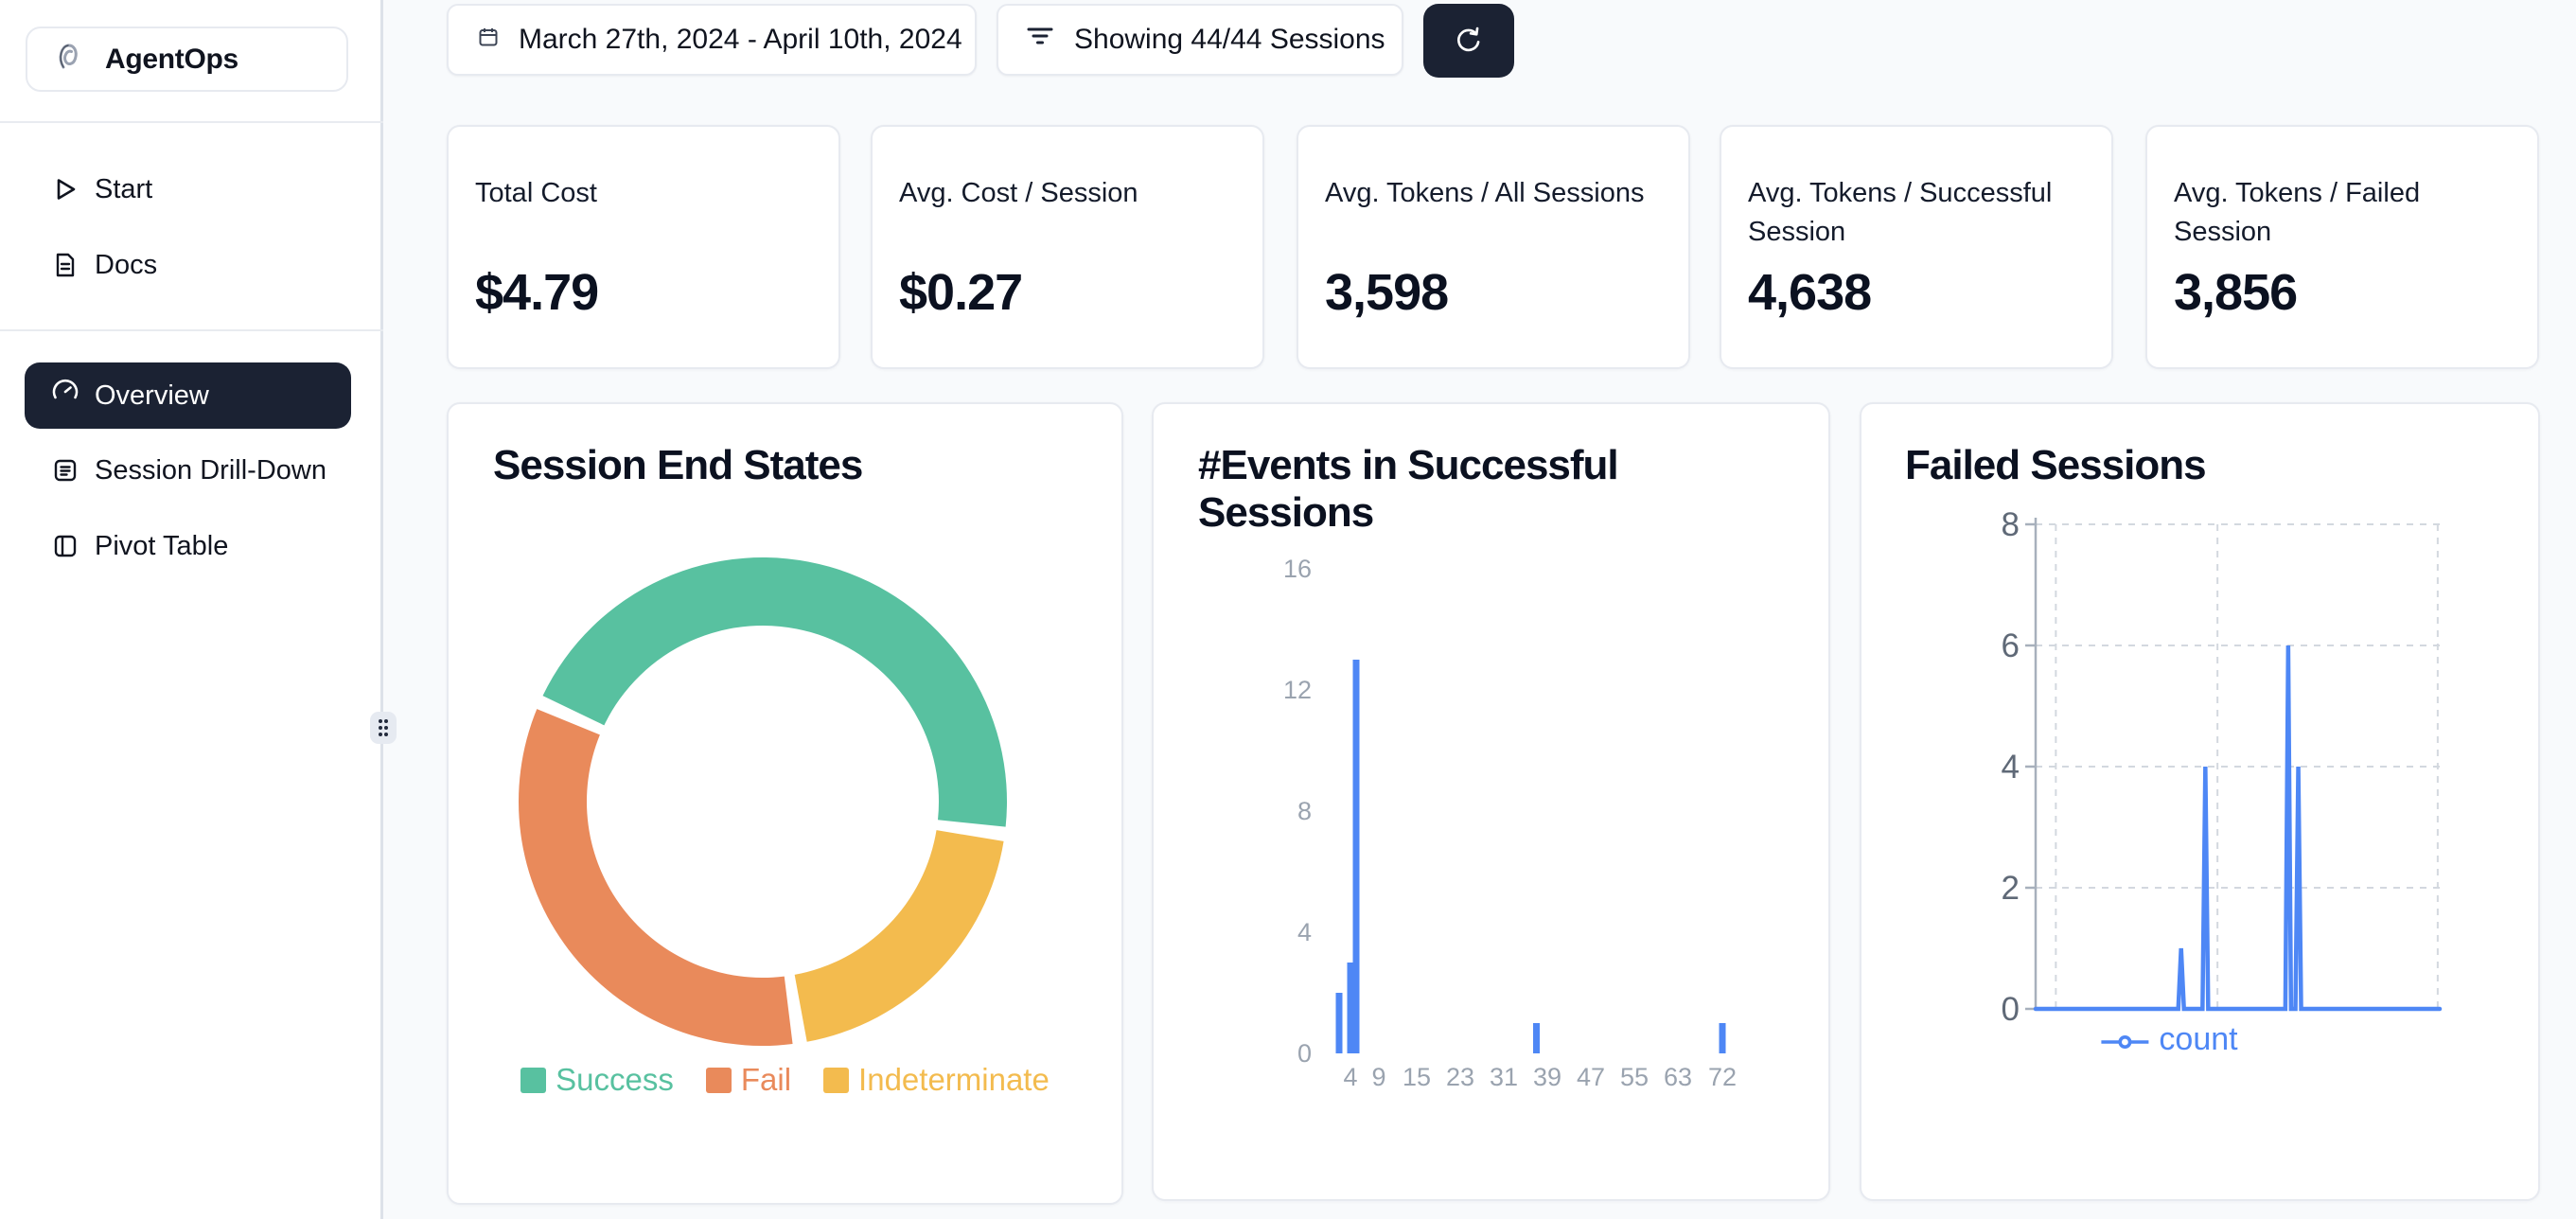 The image size is (2576, 1219). I want to click on sidebar-item-overview: Overview, so click(188, 395).